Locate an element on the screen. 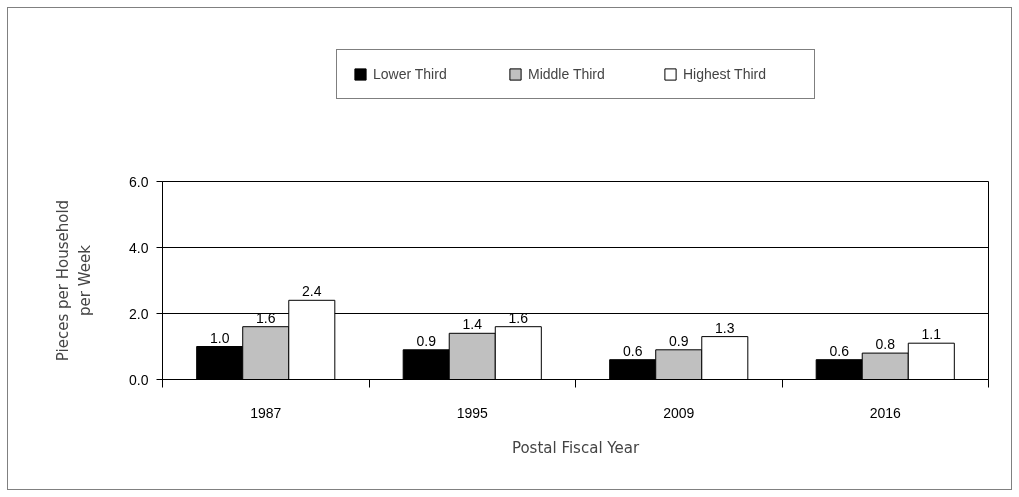  data-label: 0.8 is located at coordinates (885, 344).